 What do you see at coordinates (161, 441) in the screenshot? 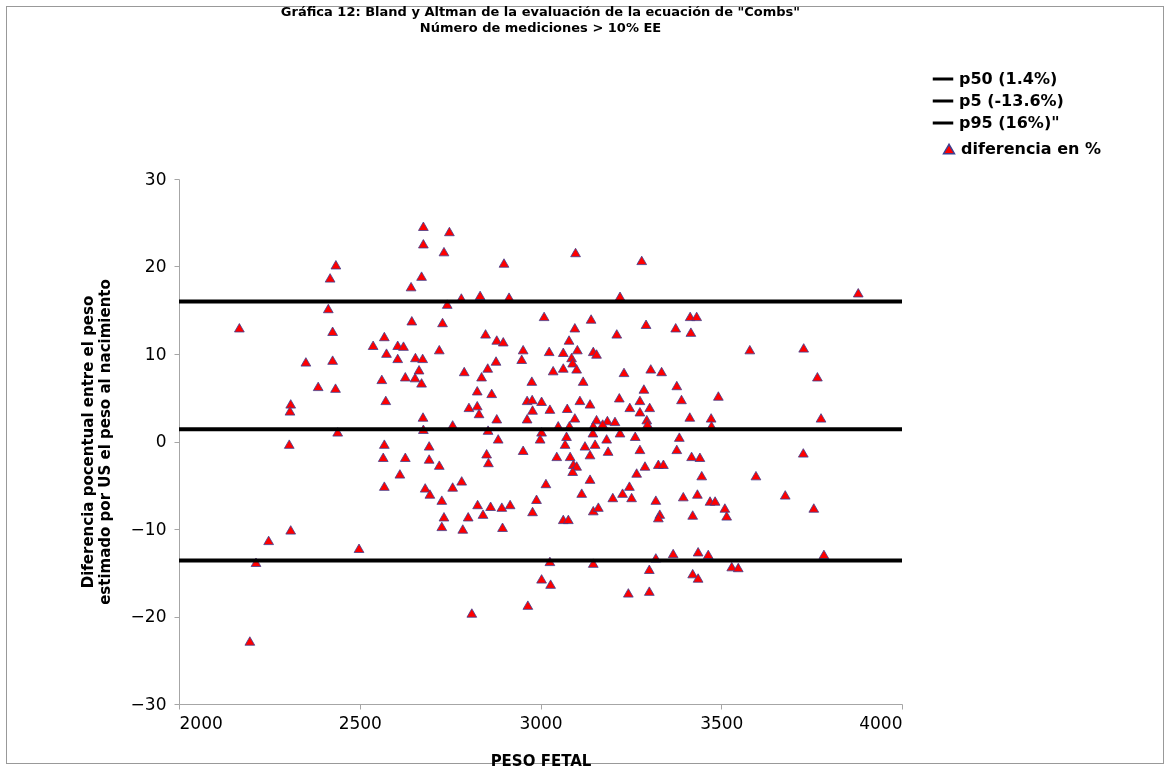
I see `y-tick-label: 0` at bounding box center [161, 441].